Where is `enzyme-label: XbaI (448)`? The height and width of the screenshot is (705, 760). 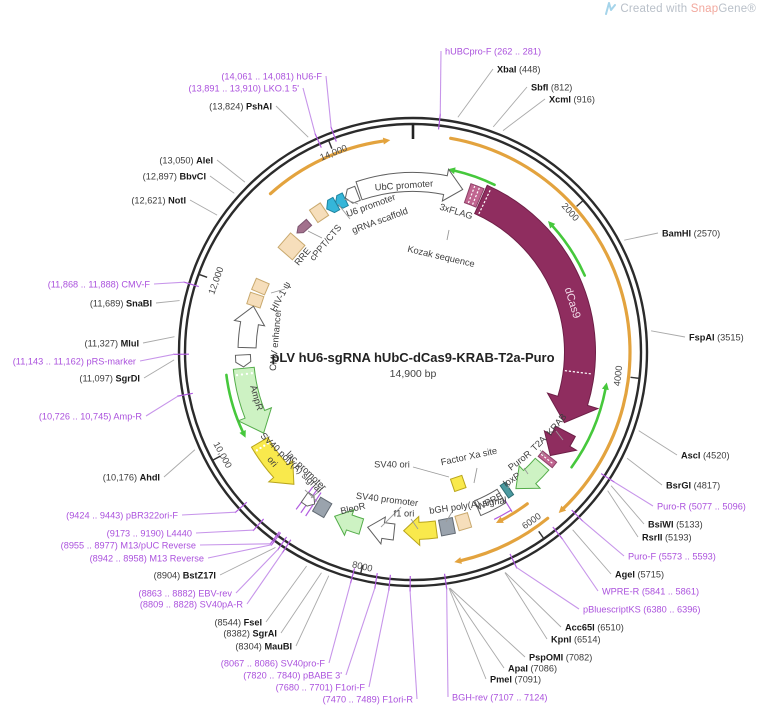 enzyme-label: XbaI (448) is located at coordinates (518, 69).